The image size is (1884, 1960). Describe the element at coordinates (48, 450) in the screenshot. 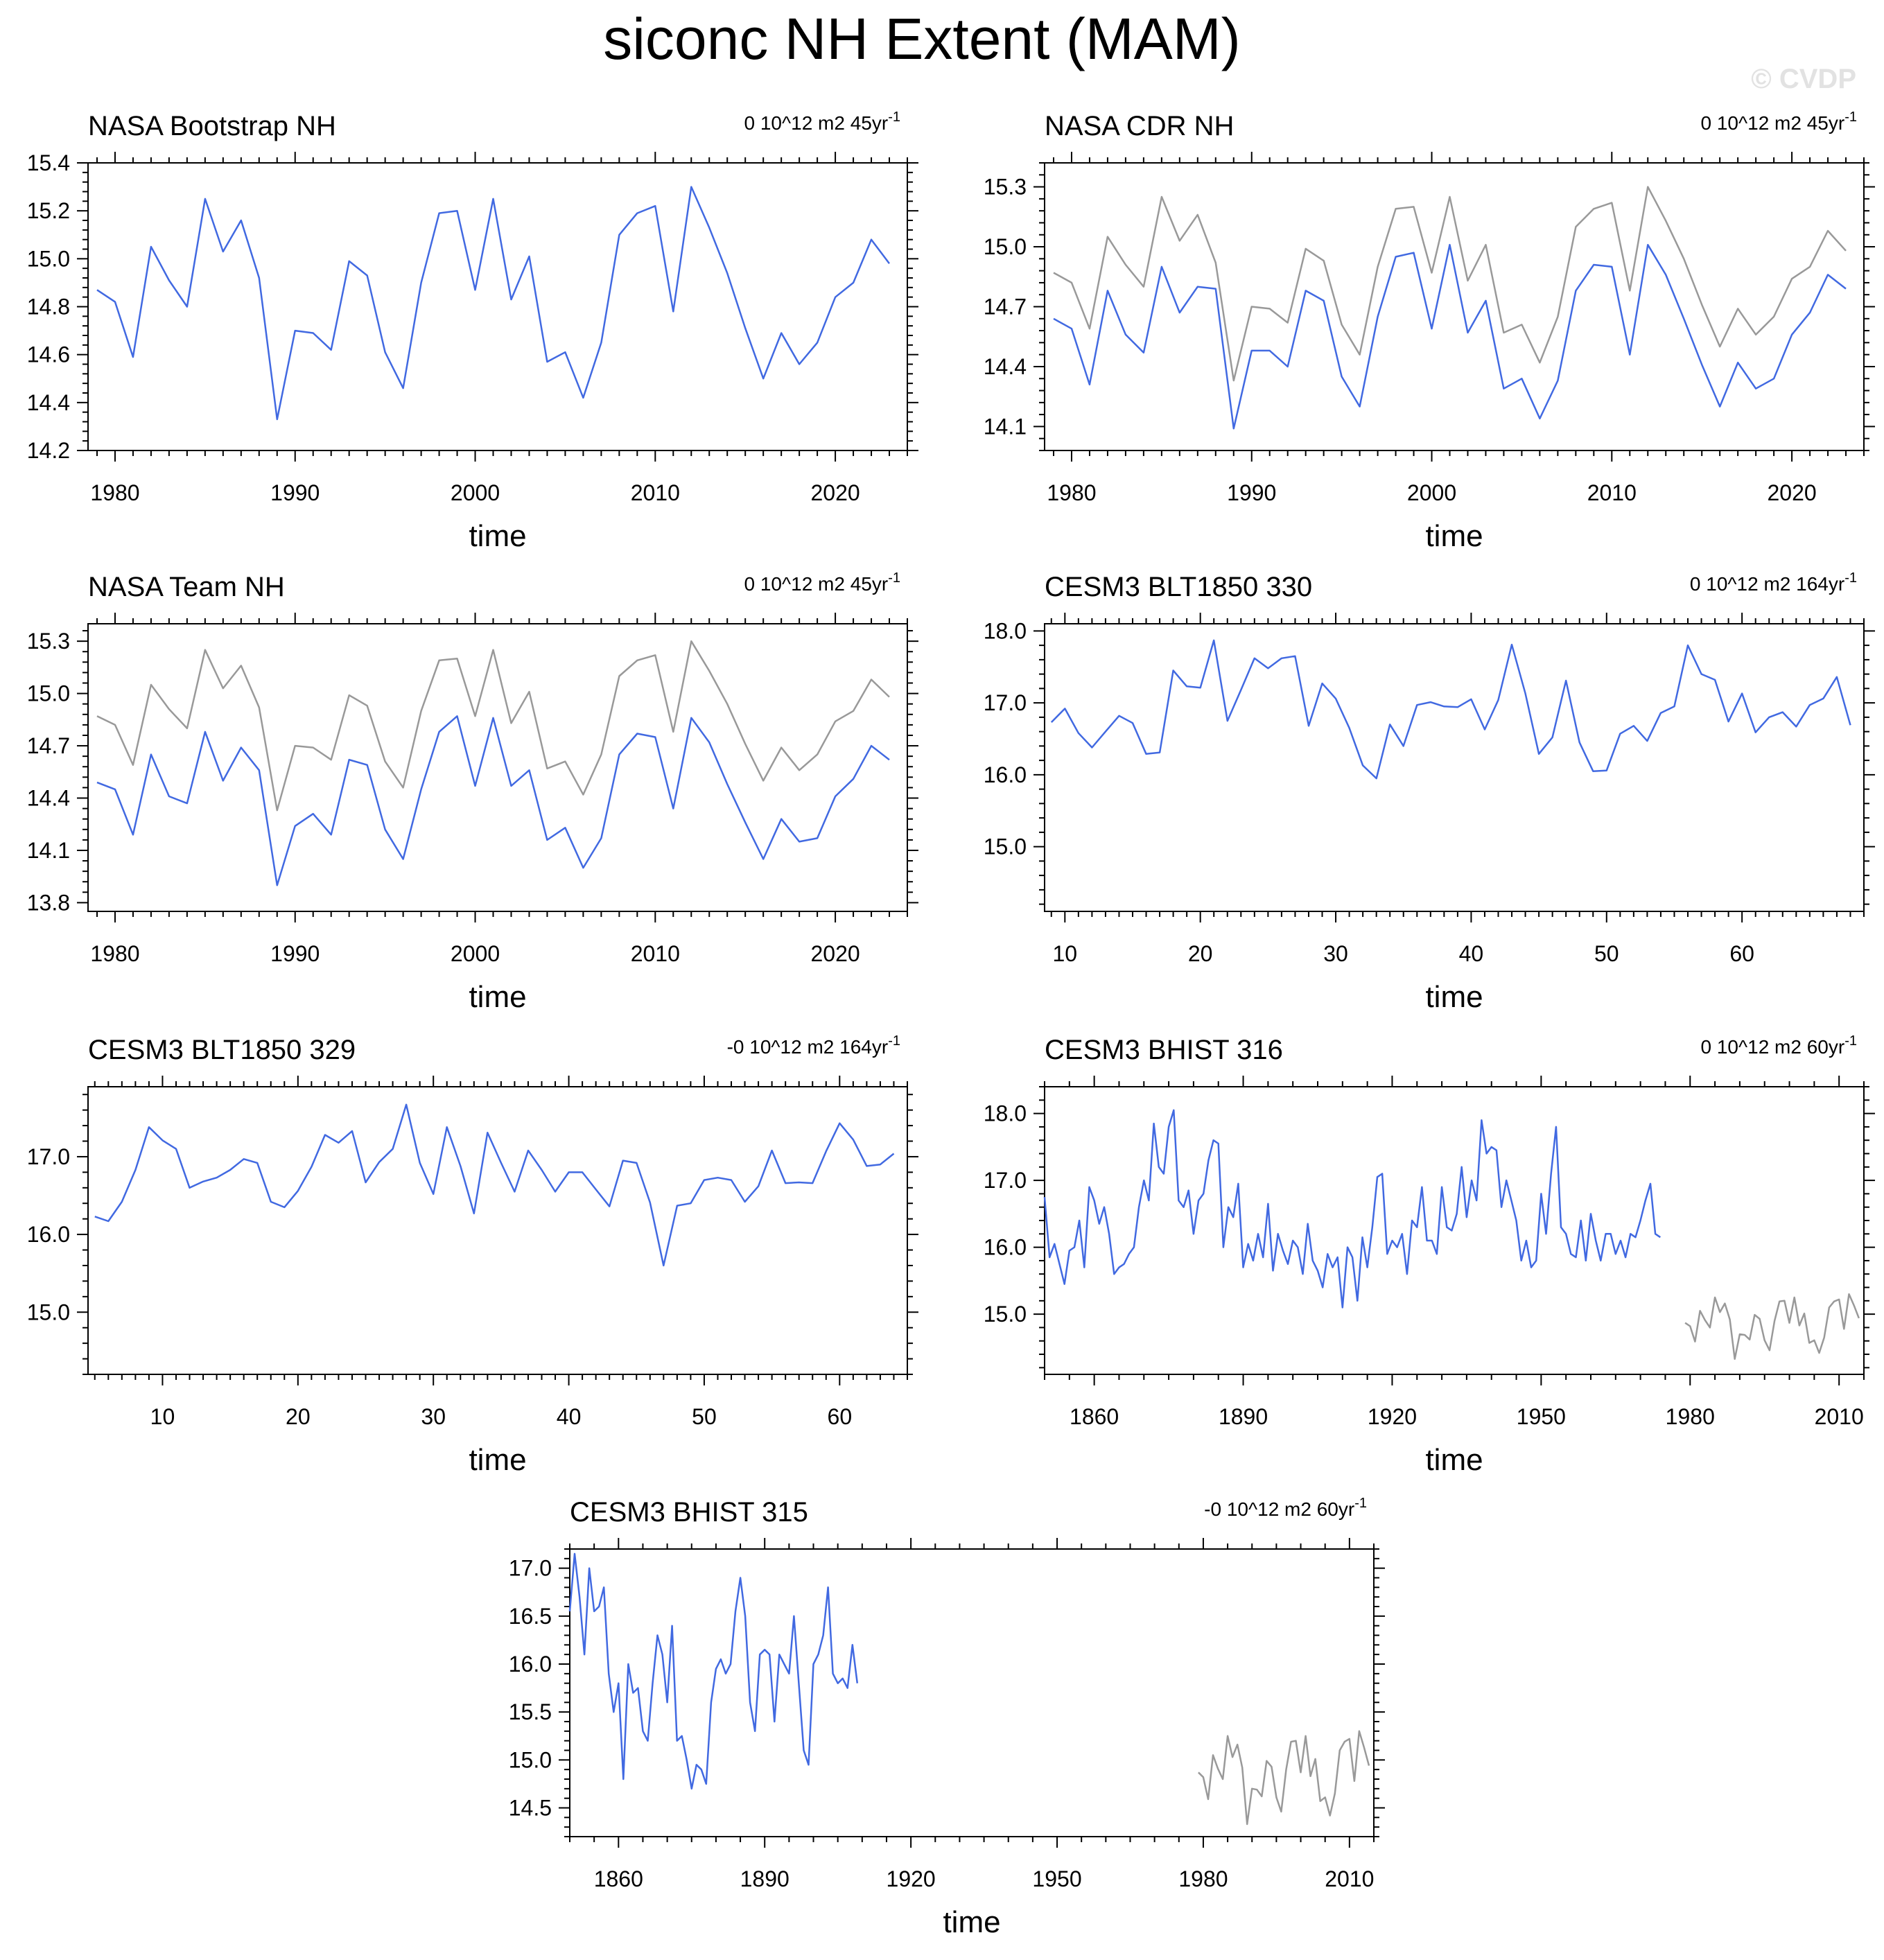

I see `y-tick-label: 14.2` at that location.